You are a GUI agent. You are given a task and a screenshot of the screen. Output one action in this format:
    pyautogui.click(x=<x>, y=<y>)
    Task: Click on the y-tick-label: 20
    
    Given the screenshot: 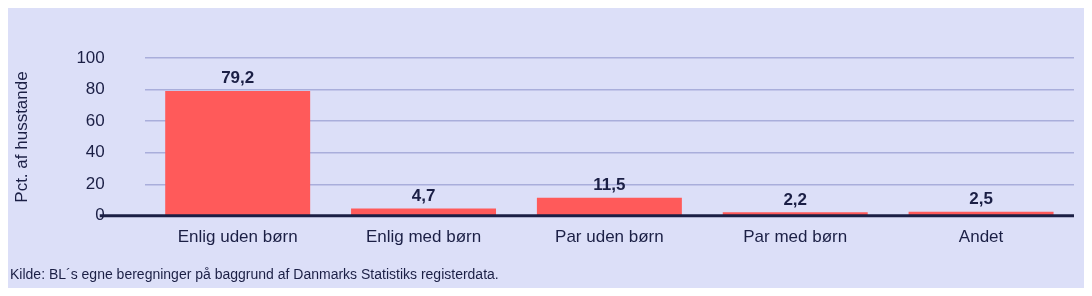 What is the action you would take?
    pyautogui.click(x=95, y=183)
    